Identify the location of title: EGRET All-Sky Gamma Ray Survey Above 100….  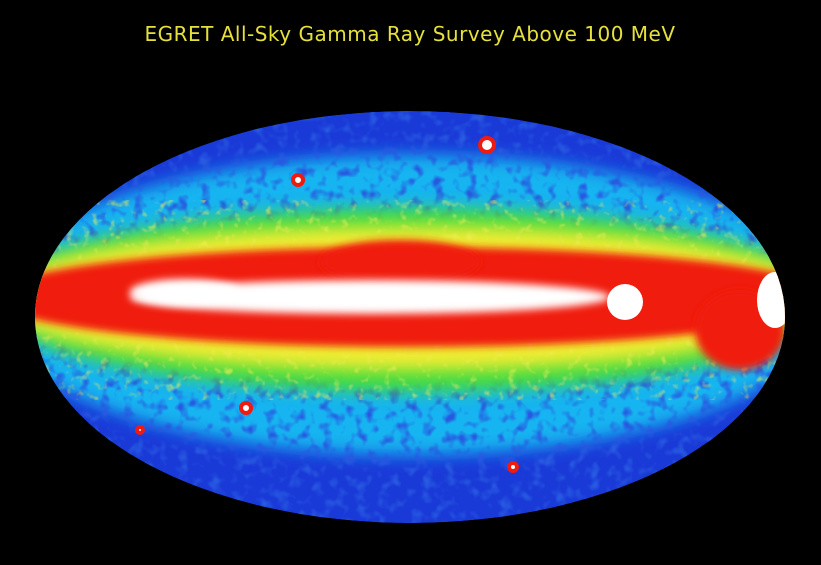
(409, 34).